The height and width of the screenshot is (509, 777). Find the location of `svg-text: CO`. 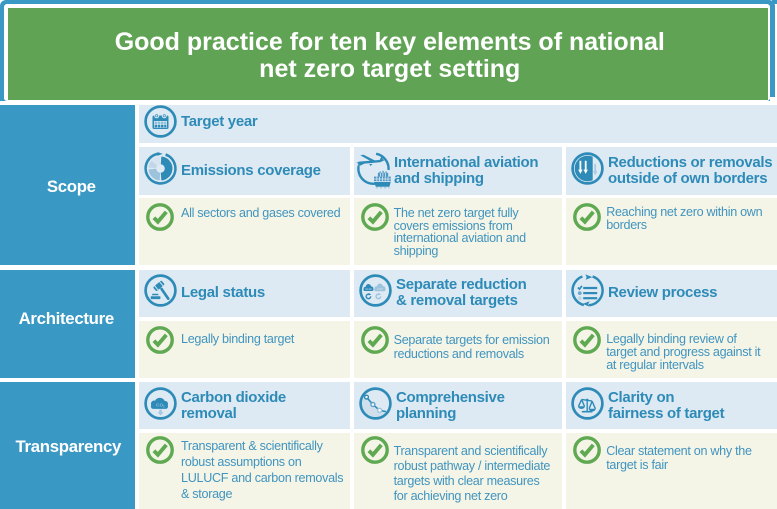

svg-text: CO is located at coordinates (160, 405).